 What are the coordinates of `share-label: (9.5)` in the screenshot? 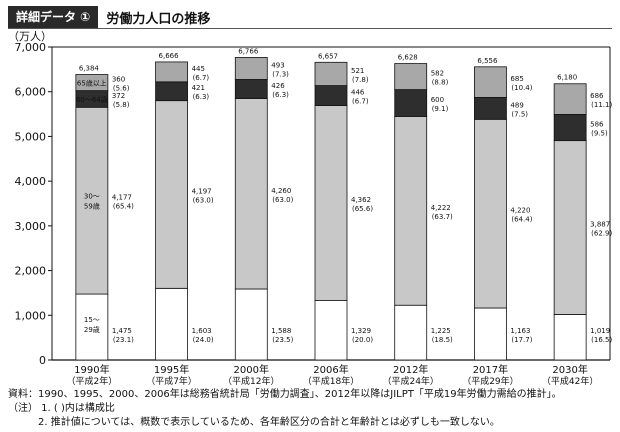 It's located at (599, 134).